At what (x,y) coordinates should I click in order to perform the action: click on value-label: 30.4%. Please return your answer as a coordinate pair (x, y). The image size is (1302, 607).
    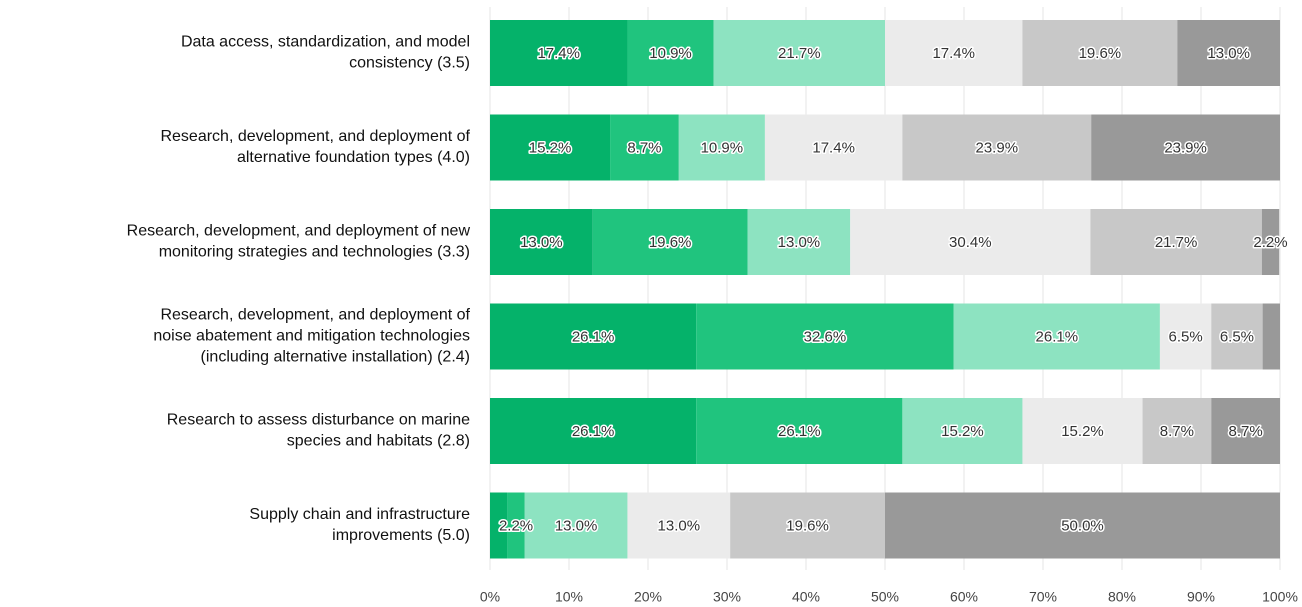
    Looking at the image, I should click on (970, 242).